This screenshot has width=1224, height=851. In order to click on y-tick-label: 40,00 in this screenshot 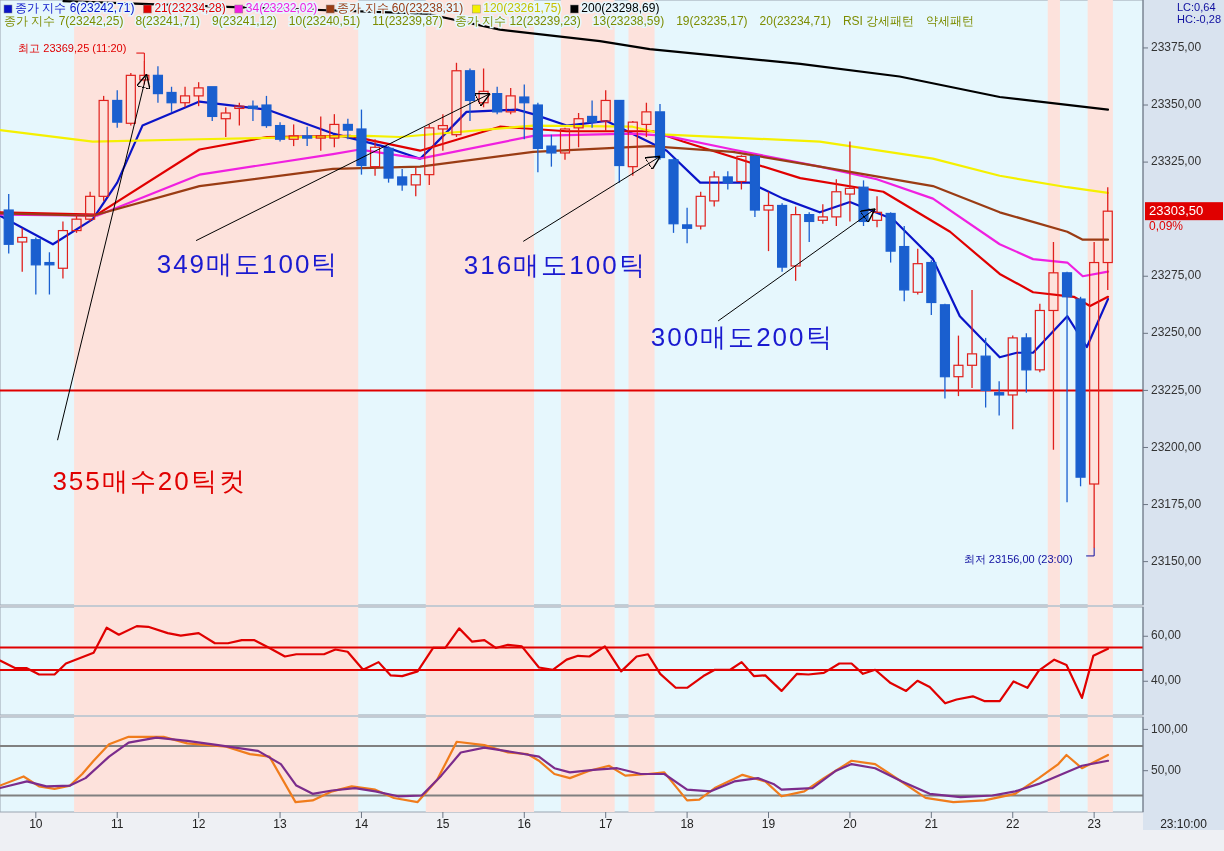, I will do `click(1166, 680)`.